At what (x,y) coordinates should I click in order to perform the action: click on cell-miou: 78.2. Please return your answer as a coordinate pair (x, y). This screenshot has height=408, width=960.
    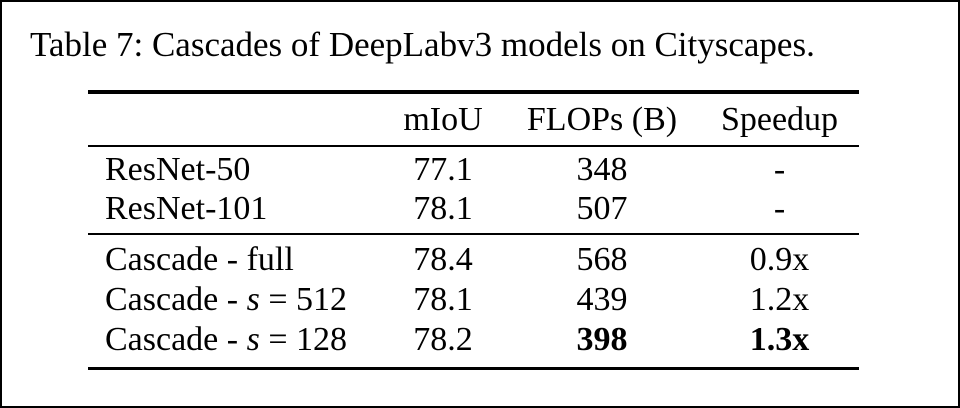
    Looking at the image, I should click on (443, 339).